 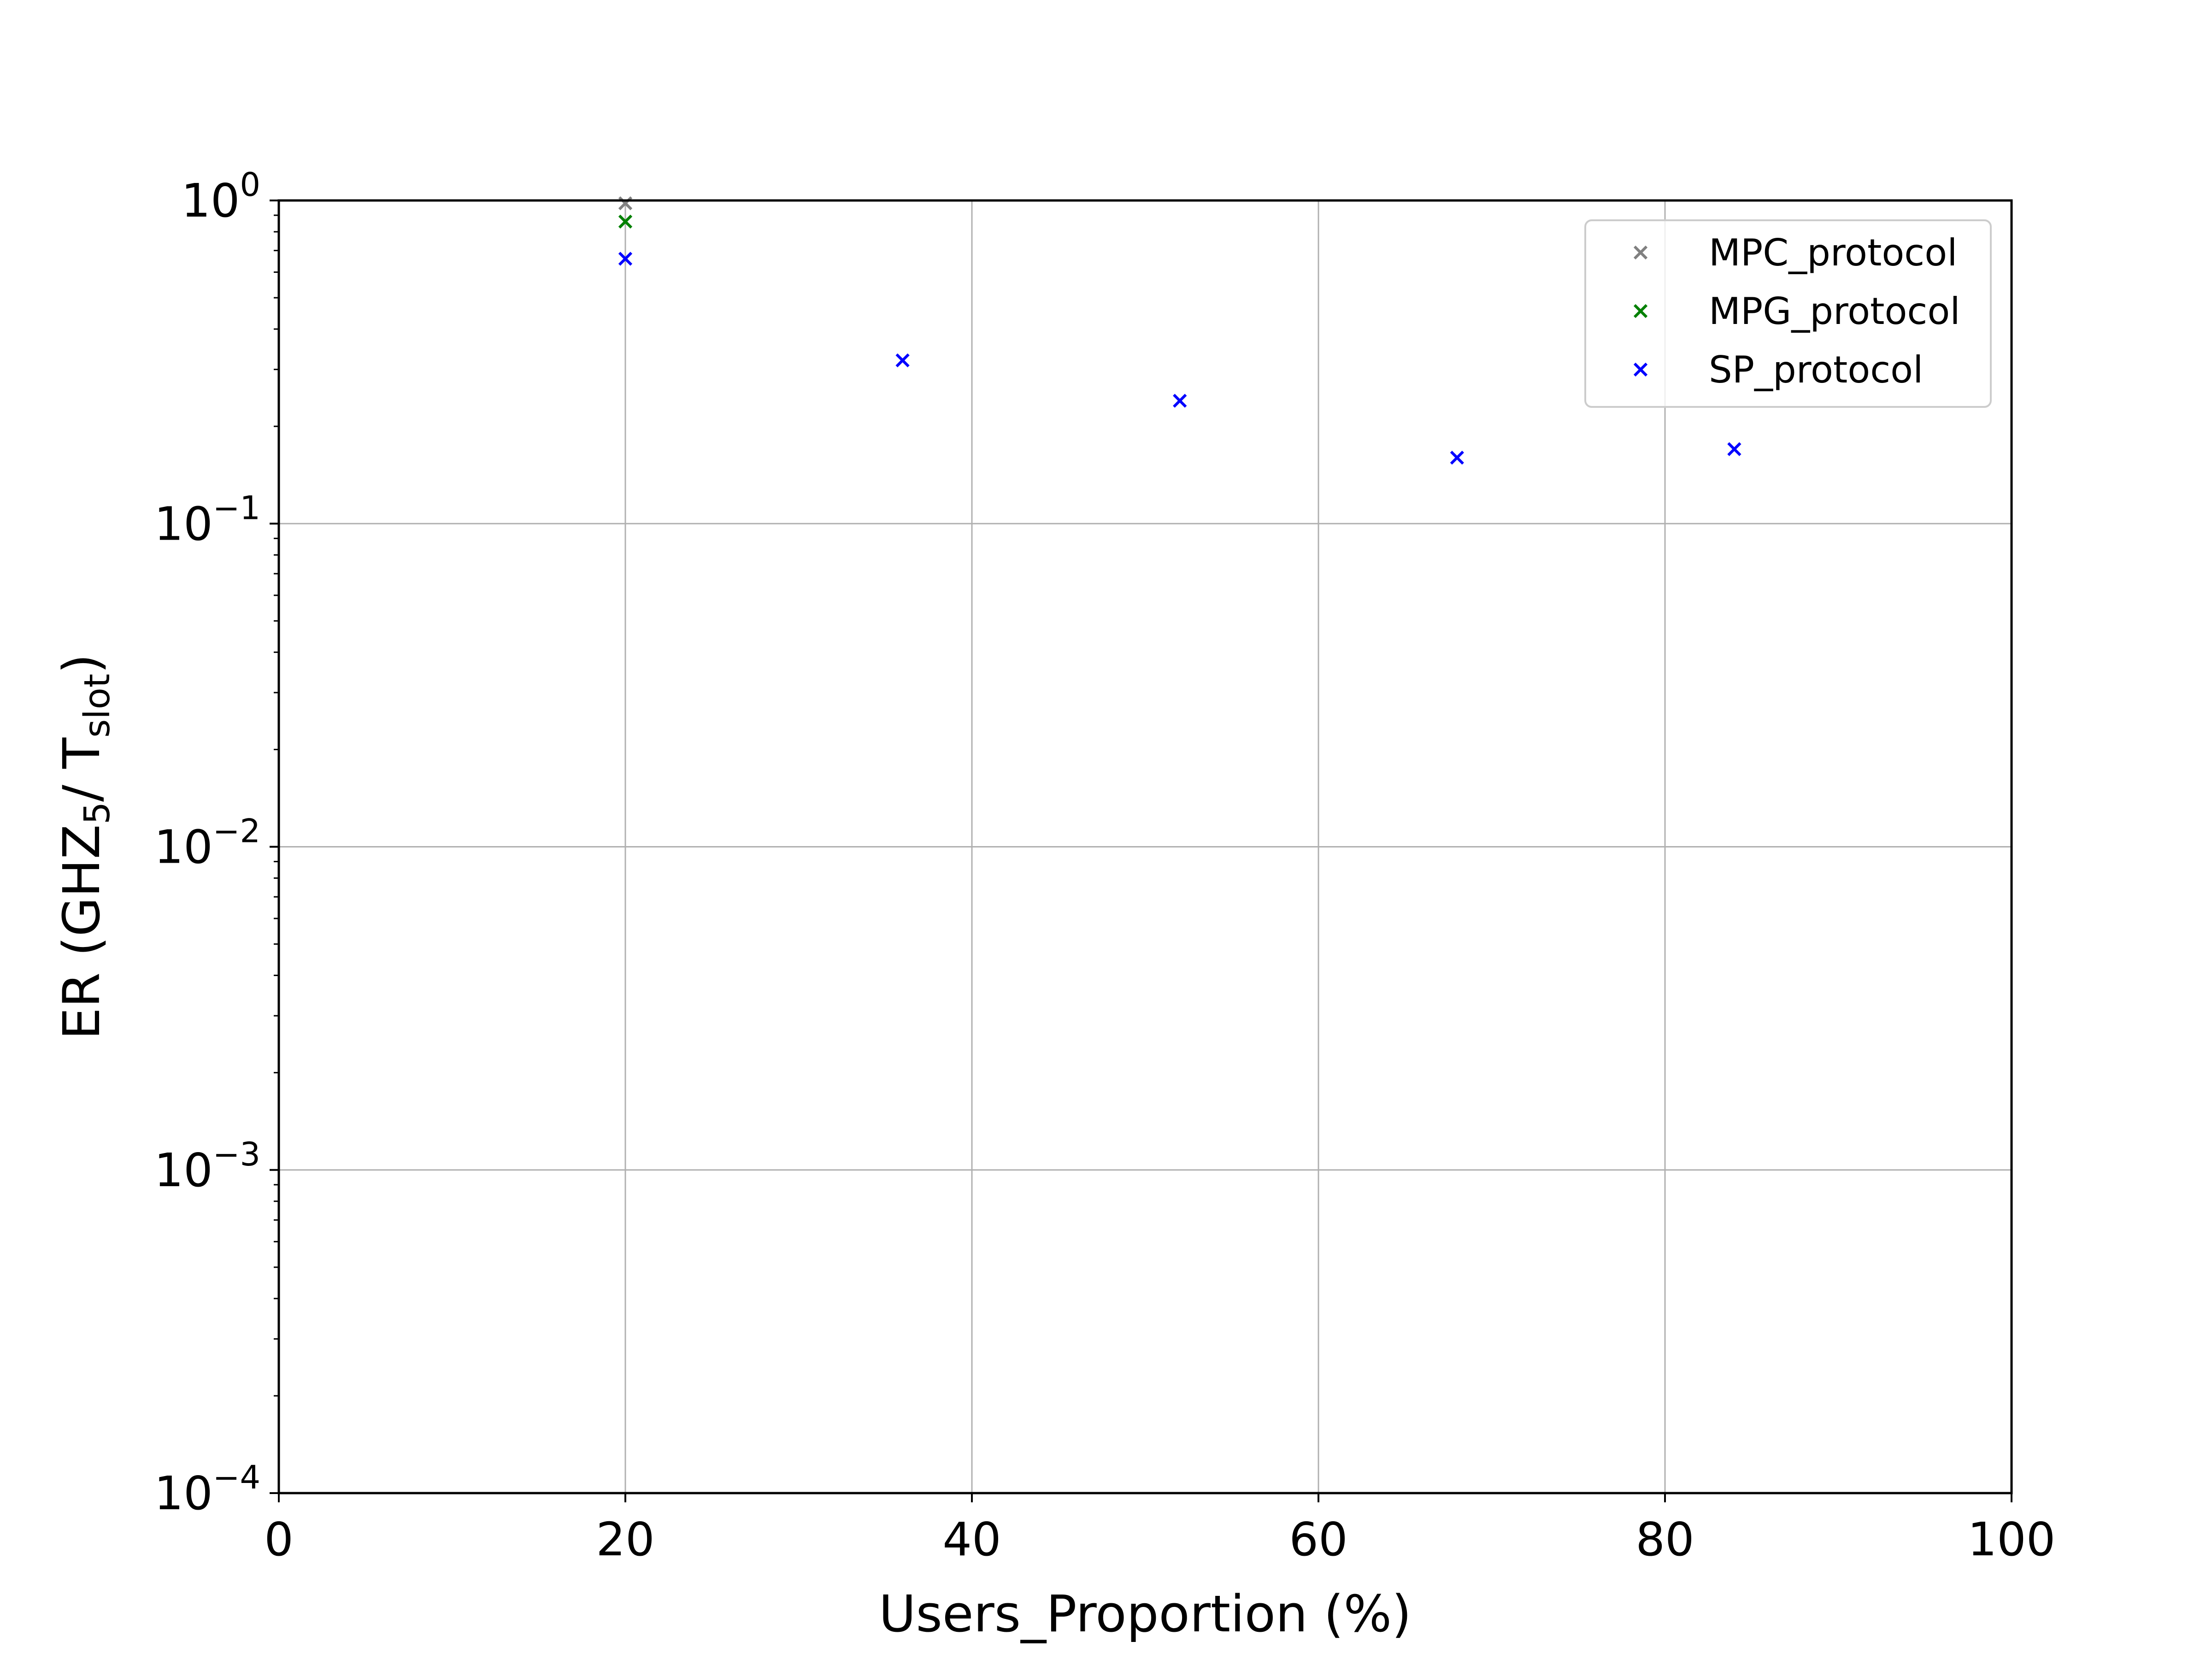 I want to click on x-axis: 0 20 40 60 80 100, so click(x=1159, y=1529).